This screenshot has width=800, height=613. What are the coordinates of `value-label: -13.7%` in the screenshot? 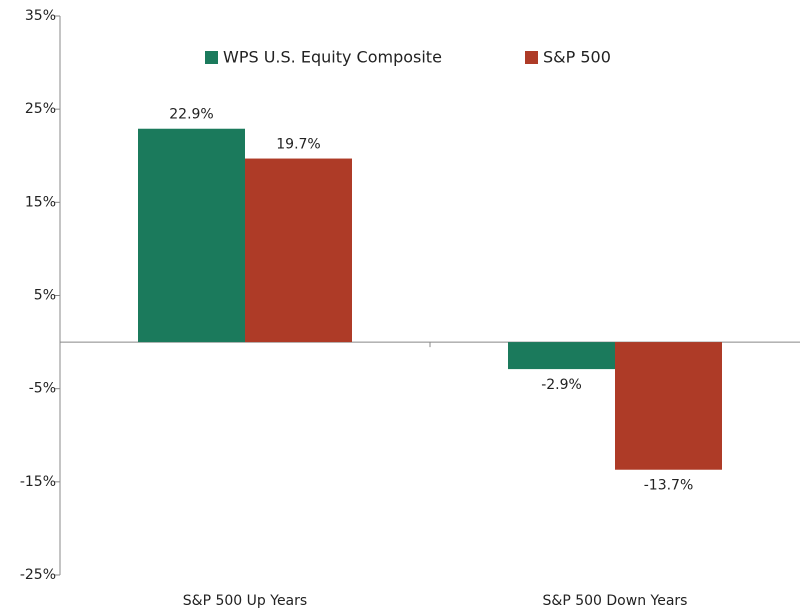 It's located at (669, 486).